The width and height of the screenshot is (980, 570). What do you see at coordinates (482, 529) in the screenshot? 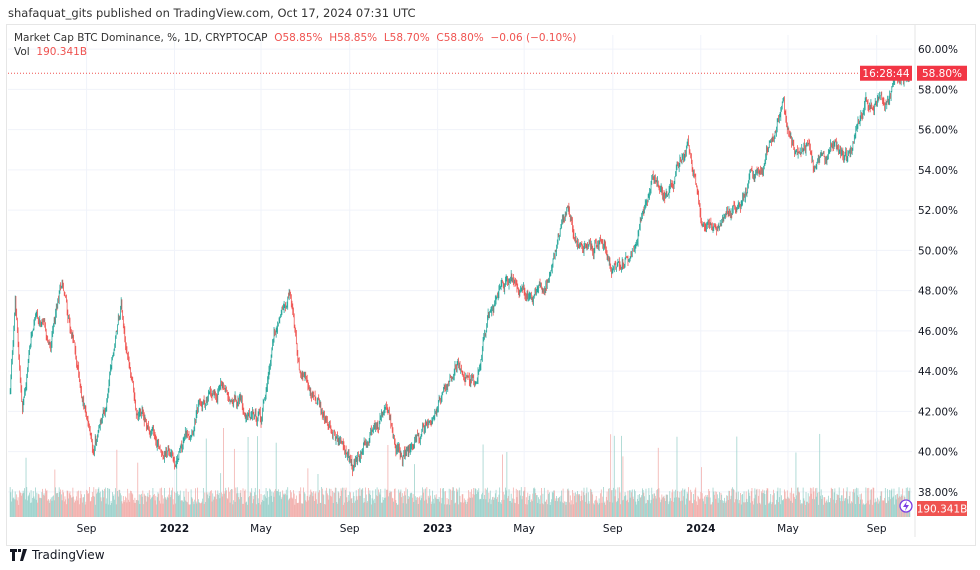
I see `x-axis: Sep 2022 May Sep 2023 May Sep 2024 May Sep` at bounding box center [482, 529].